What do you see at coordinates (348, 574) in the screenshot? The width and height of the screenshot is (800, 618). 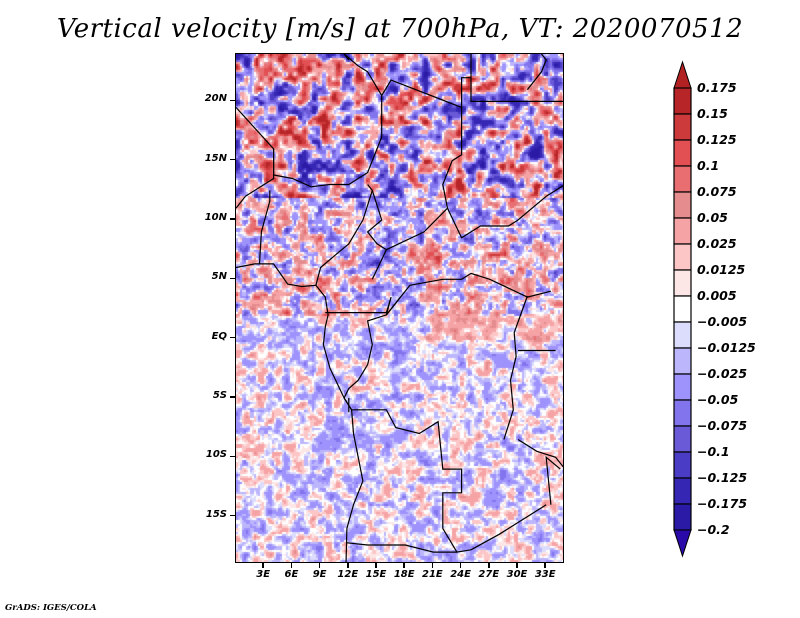 I see `lon-tick-label: 12E` at bounding box center [348, 574].